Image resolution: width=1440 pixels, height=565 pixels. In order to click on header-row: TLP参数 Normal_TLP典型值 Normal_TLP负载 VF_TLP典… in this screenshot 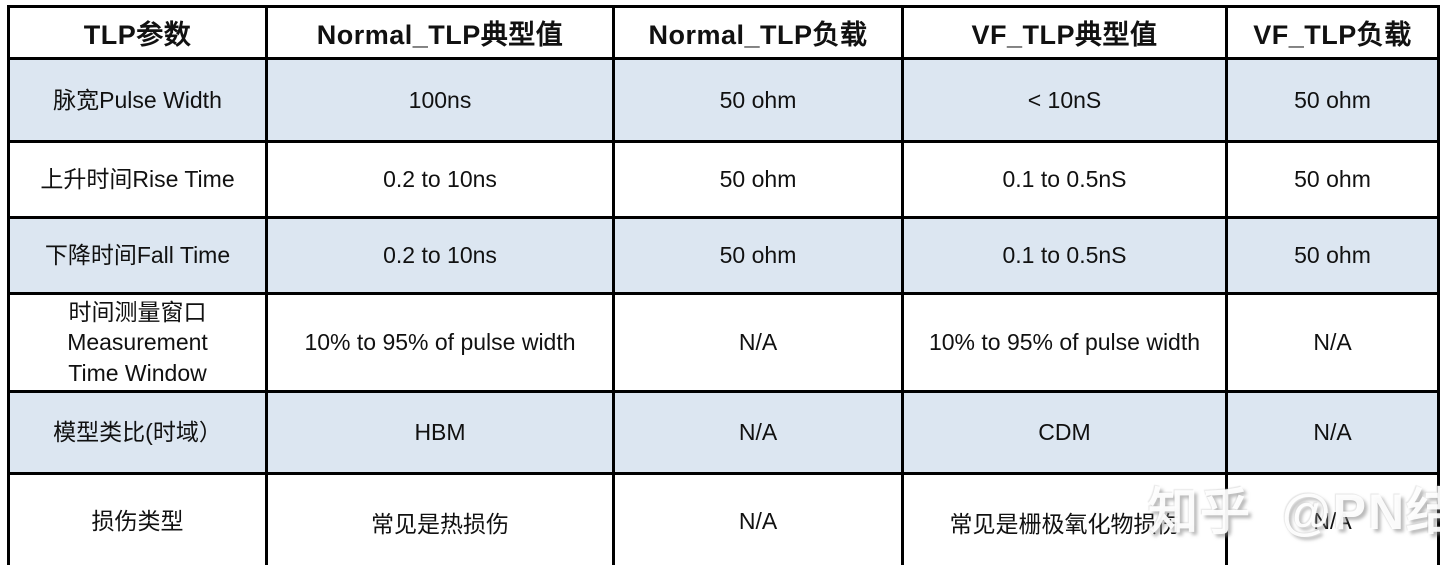, I will do `click(723, 32)`.